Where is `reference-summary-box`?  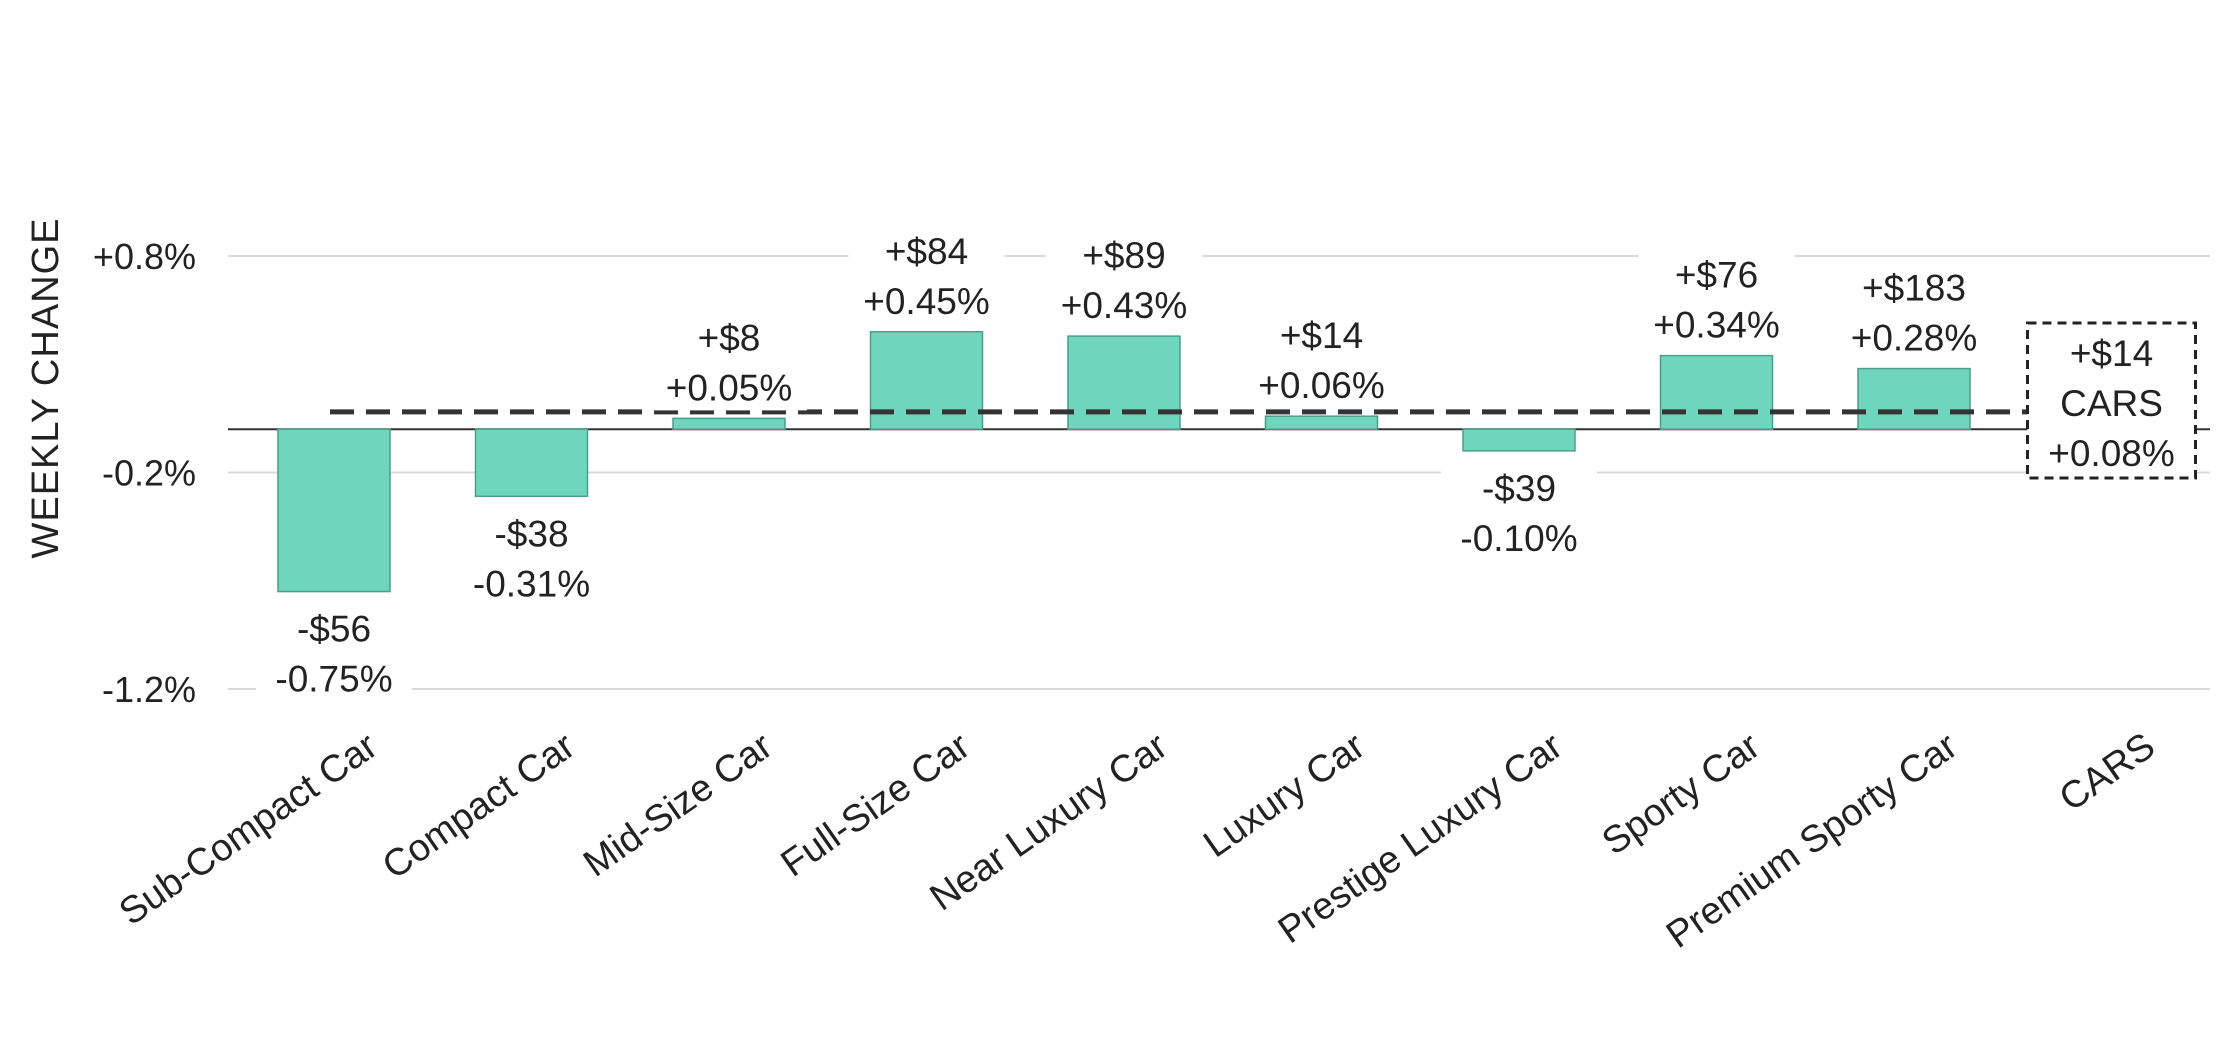 reference-summary-box is located at coordinates (2111, 400).